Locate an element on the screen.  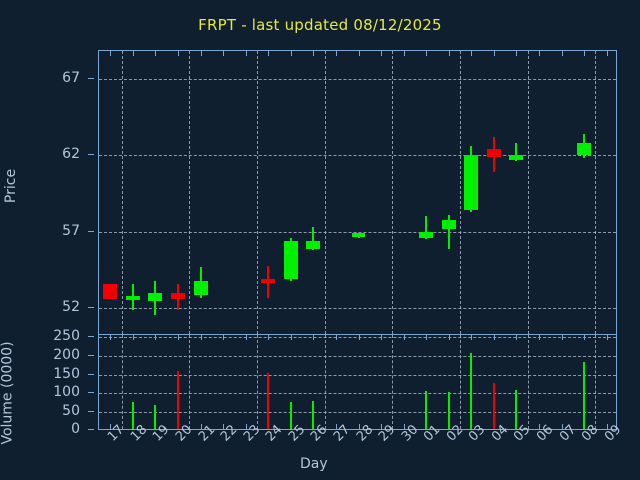
volume-tick-label: 100 is located at coordinates (66, 392).